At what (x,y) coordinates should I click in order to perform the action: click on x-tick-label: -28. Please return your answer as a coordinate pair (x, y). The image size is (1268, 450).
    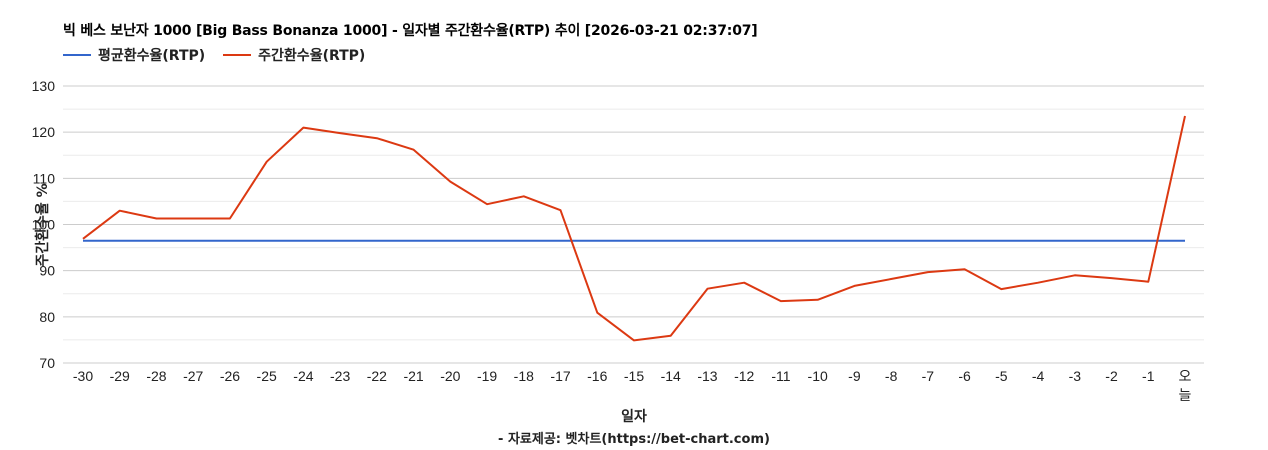
    Looking at the image, I should click on (156, 376).